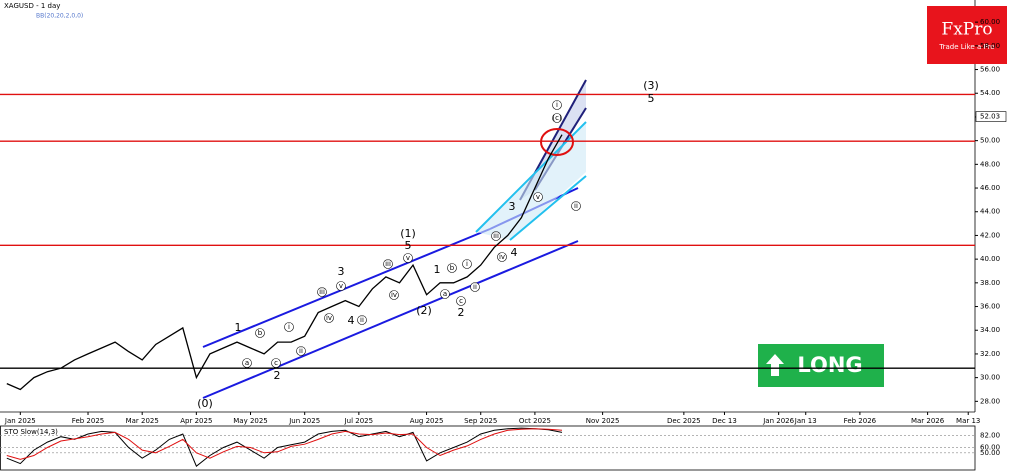  I want to click on y-tick-label: 28.00, so click(990, 401).